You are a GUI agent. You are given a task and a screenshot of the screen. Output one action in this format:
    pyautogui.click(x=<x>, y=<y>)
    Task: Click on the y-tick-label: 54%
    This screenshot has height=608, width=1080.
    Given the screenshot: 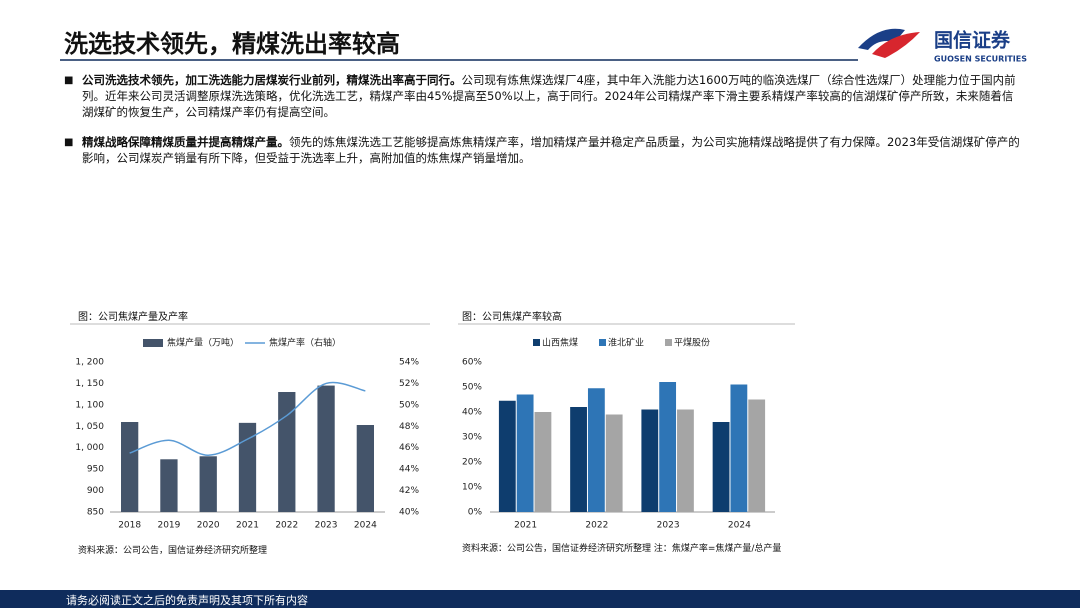 What is the action you would take?
    pyautogui.click(x=409, y=363)
    